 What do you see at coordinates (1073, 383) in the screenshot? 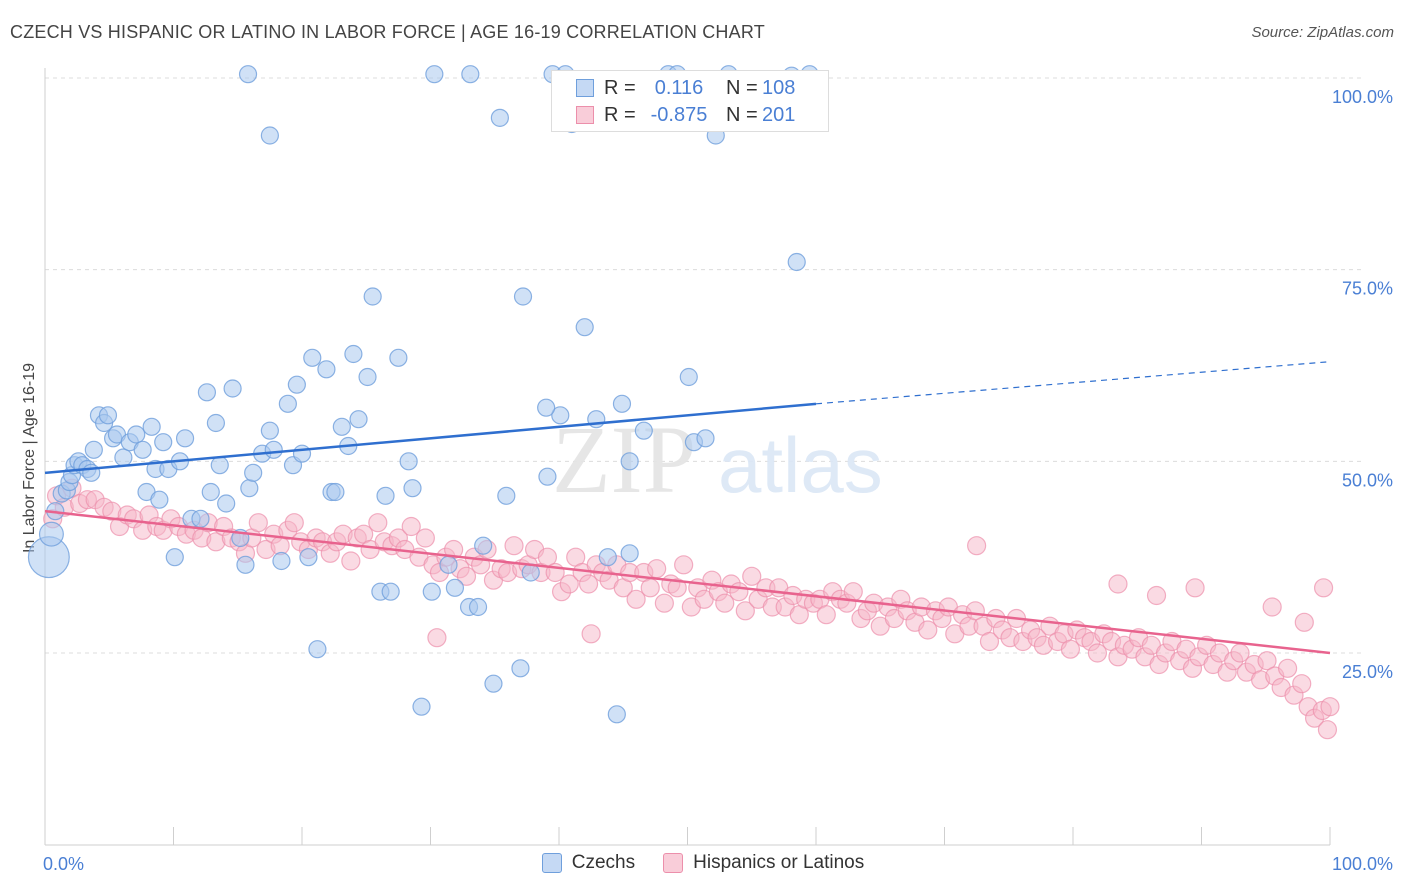
I see `czech-trend-line-extension` at bounding box center [1073, 383].